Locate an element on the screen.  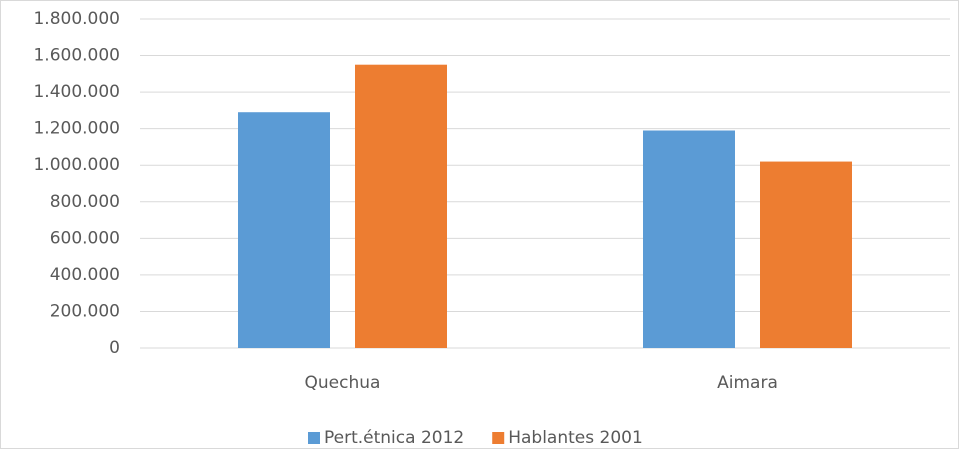
y-tick-label: 800.000 is located at coordinates (85, 202).